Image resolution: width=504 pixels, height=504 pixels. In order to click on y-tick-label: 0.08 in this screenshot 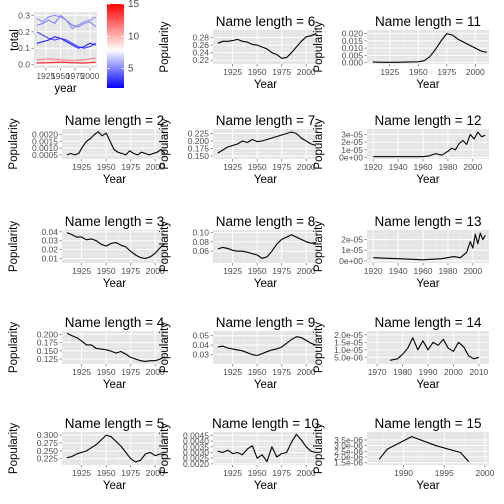, I will do `click(200, 242)`.